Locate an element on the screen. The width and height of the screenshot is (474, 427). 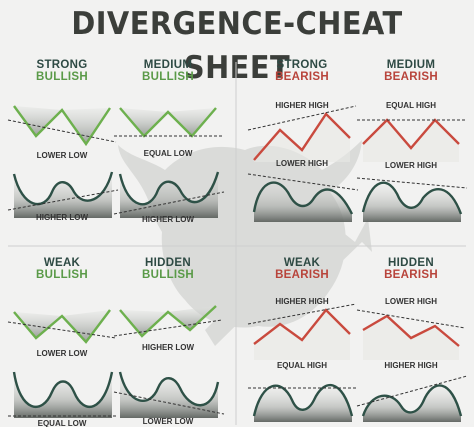
price-label: HIGHER LOW is located at coordinates (168, 347).